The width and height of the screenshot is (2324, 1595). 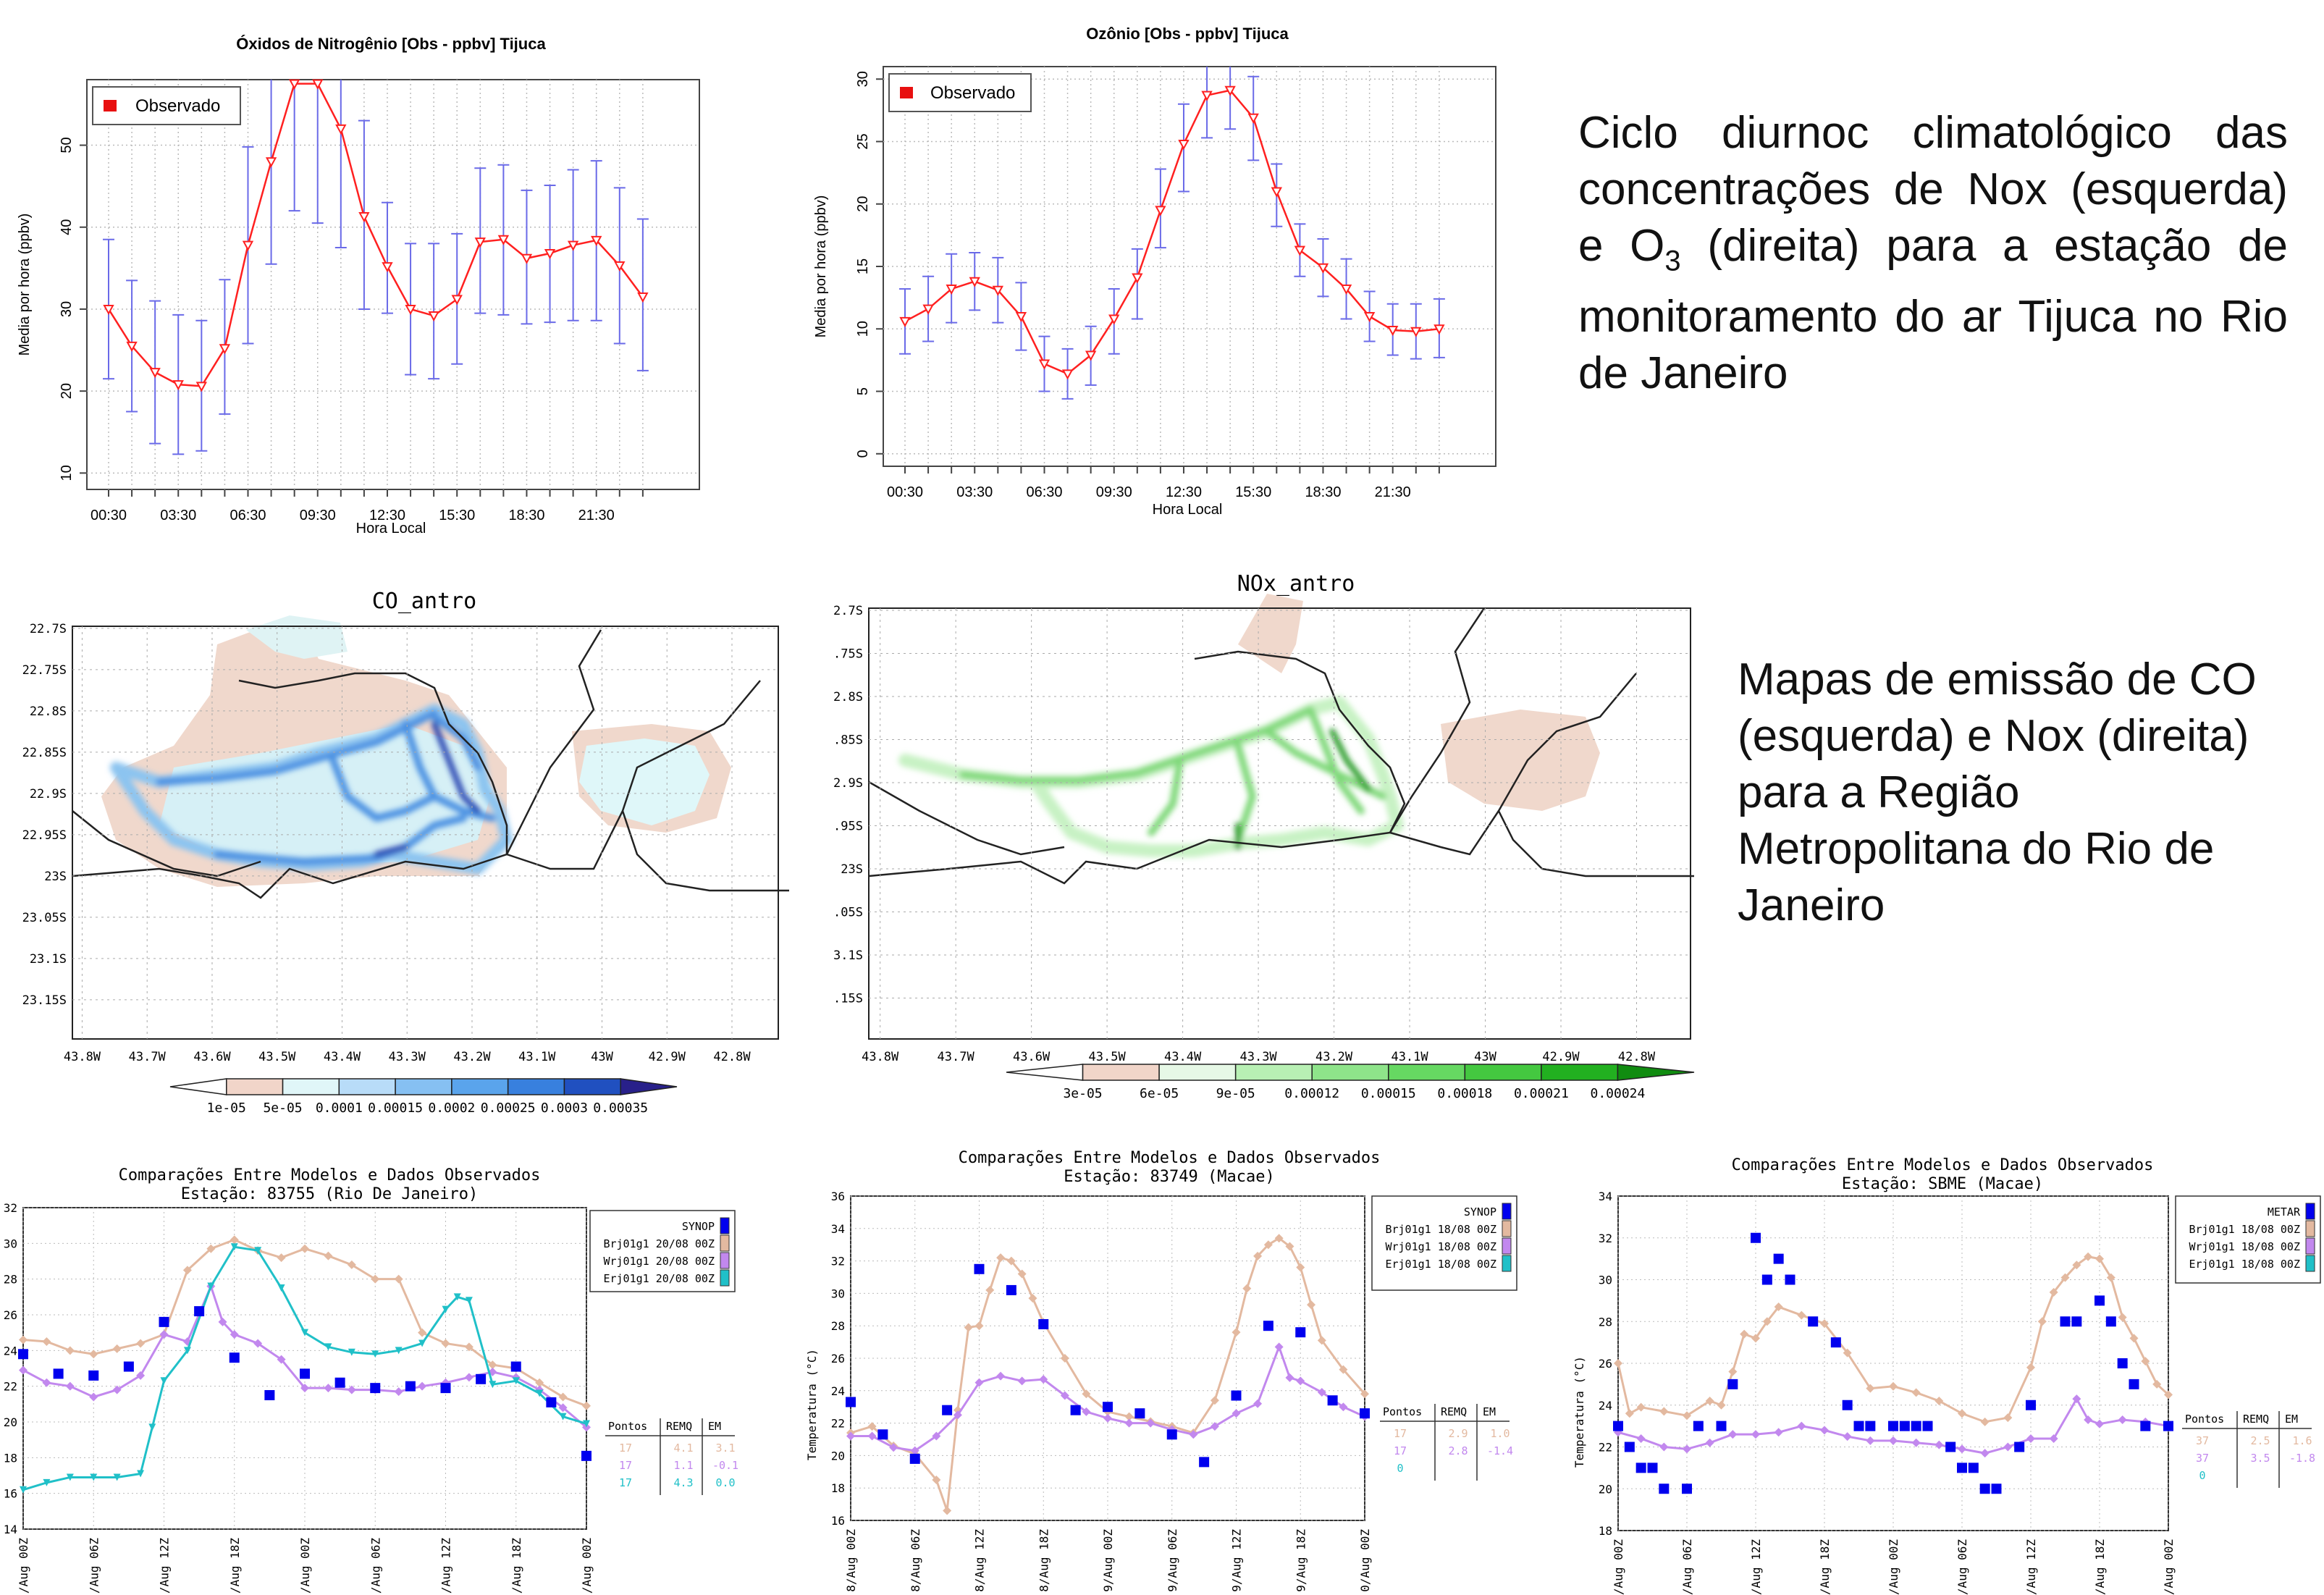 What do you see at coordinates (679, 1426) in the screenshot?
I see `stats-header: REMQ` at bounding box center [679, 1426].